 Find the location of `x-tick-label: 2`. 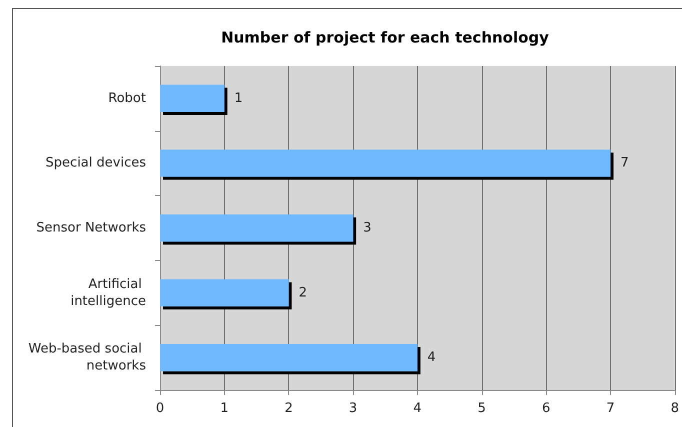

x-tick-label: 2 is located at coordinates (288, 408).